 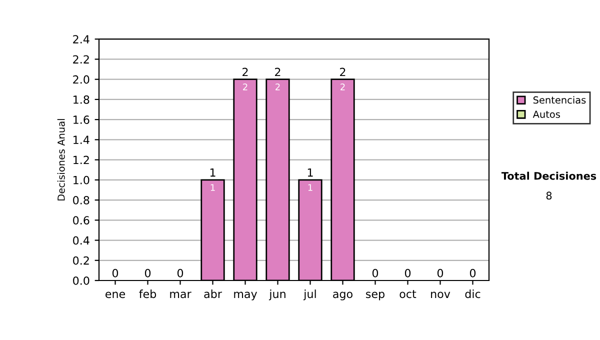 What do you see at coordinates (548, 176) in the screenshot?
I see `text: Total Decisiones` at bounding box center [548, 176].